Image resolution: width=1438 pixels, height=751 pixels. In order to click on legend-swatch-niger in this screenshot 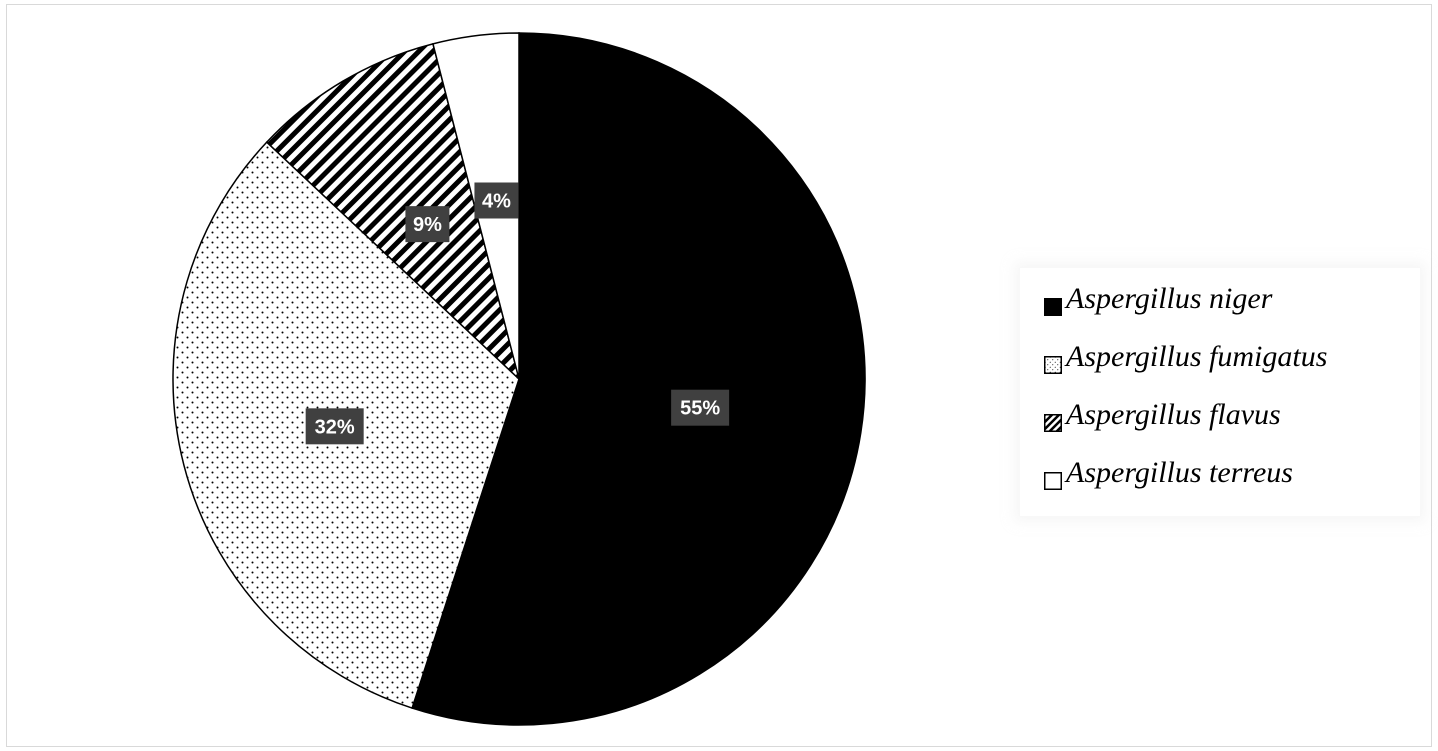, I will do `click(1053, 303)`.